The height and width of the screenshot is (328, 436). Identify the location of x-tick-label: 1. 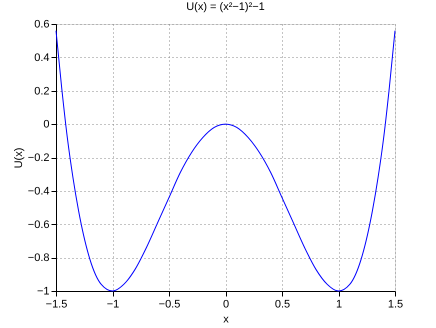
(339, 304).